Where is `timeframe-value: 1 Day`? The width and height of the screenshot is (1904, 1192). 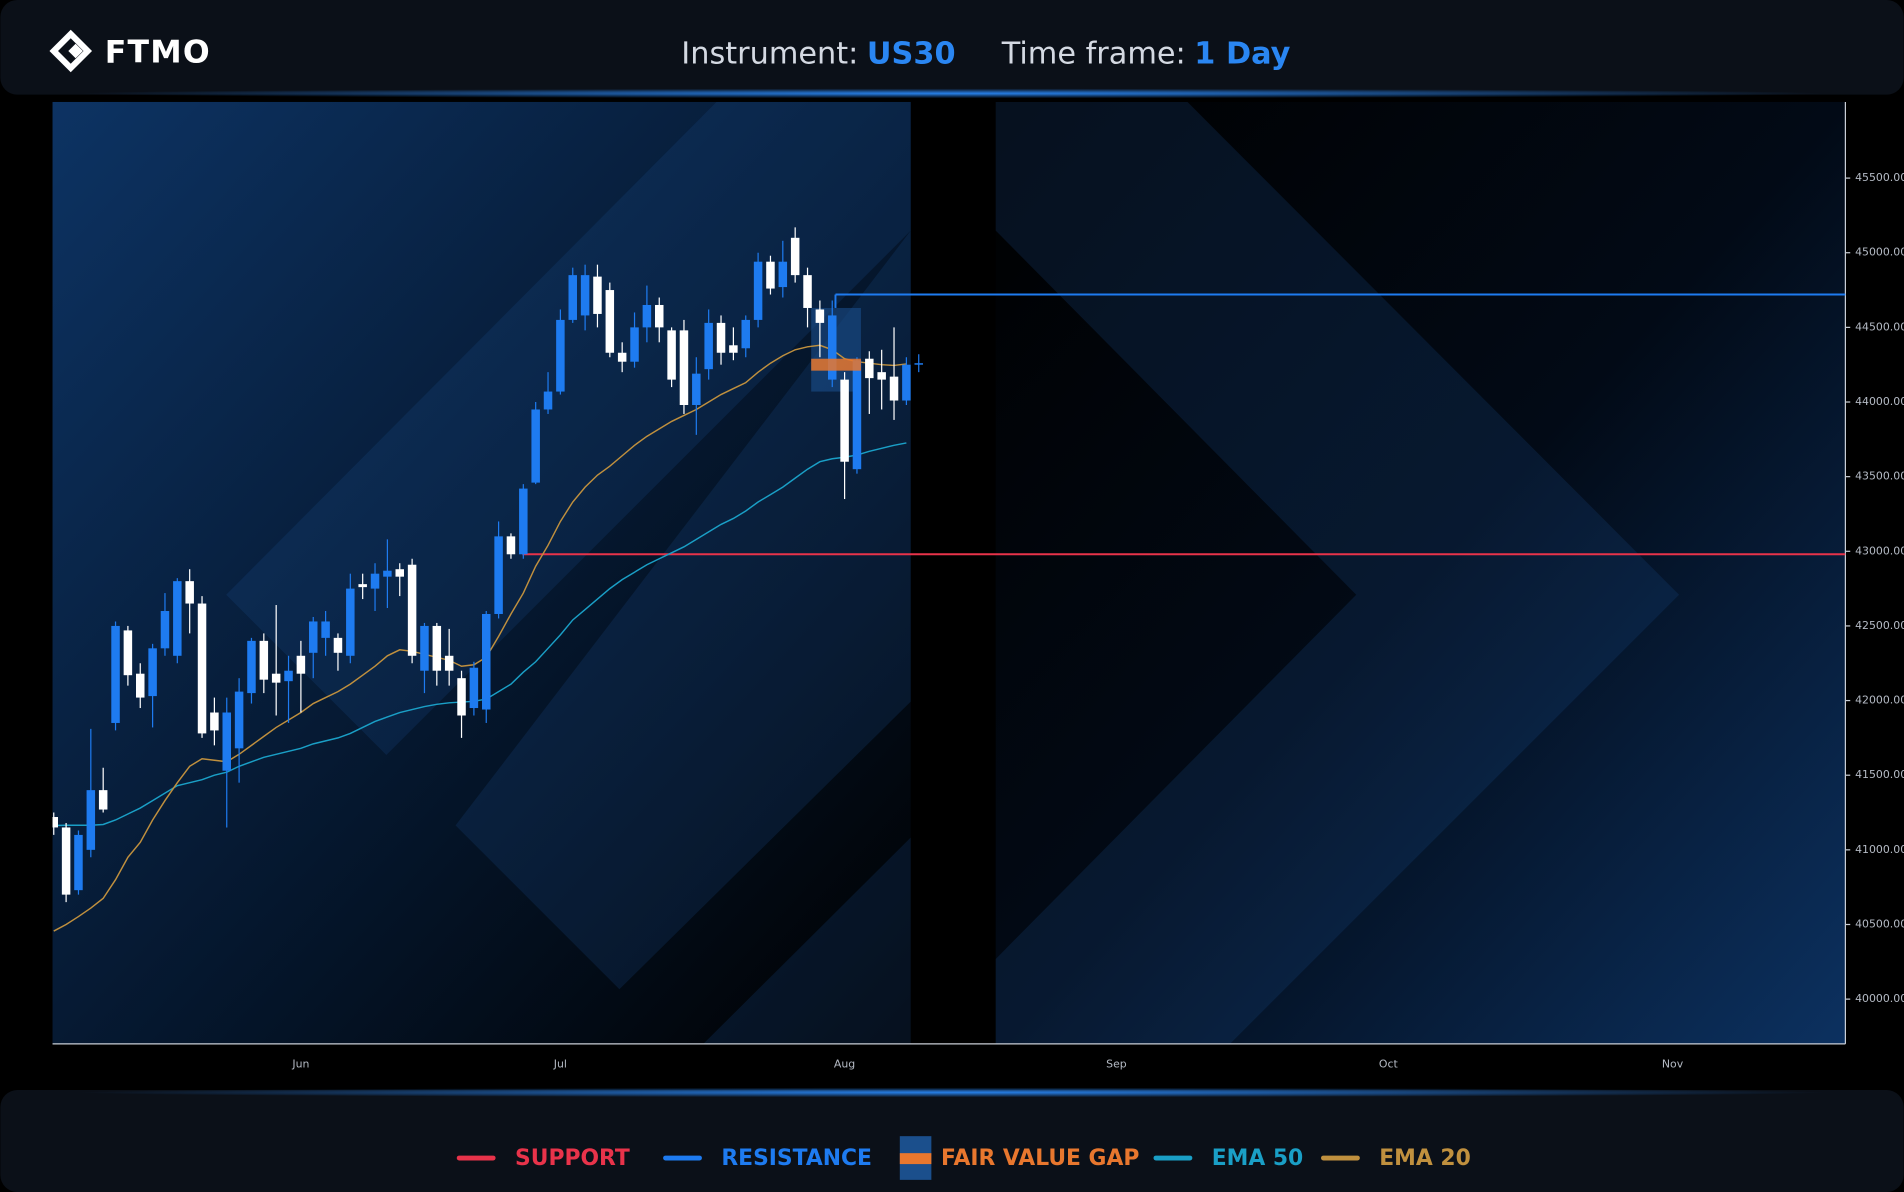 timeframe-value: 1 Day is located at coordinates (1242, 53).